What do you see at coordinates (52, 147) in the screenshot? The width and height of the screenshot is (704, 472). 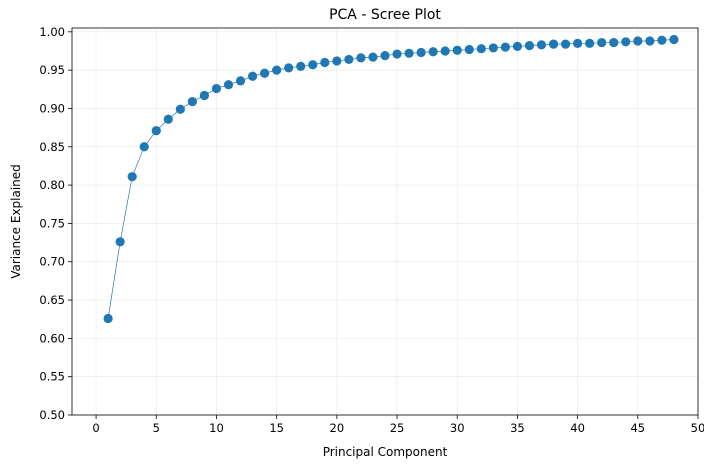 I see `y-tick-label: 0.85` at bounding box center [52, 147].